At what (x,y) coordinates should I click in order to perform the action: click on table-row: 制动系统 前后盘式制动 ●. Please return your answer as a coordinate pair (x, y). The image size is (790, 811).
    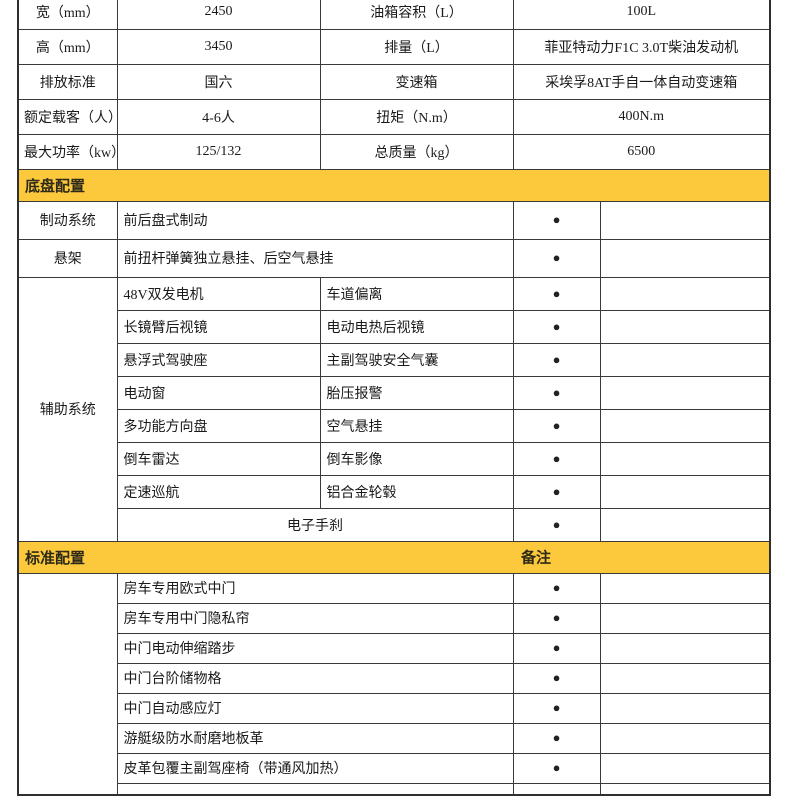
    Looking at the image, I should click on (394, 220).